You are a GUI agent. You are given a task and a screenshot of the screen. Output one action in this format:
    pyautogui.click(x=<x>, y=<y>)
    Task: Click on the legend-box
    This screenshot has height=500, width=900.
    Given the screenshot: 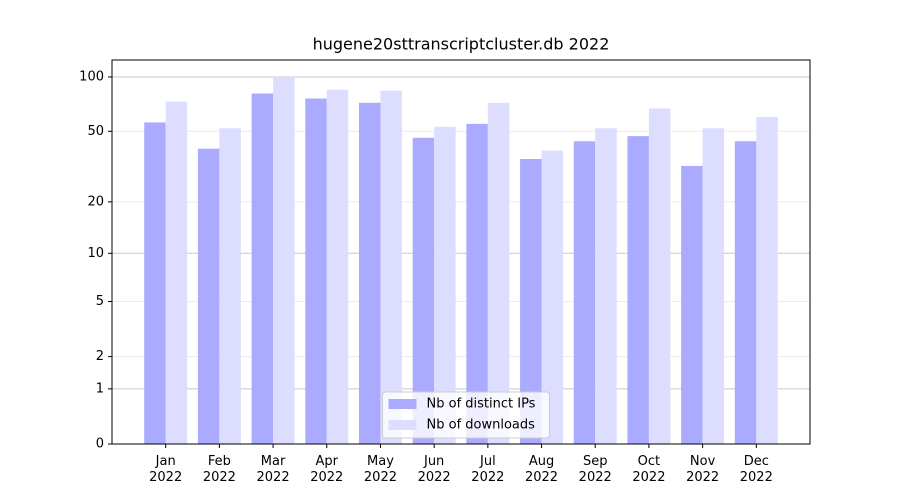 What is the action you would take?
    pyautogui.click(x=466, y=415)
    